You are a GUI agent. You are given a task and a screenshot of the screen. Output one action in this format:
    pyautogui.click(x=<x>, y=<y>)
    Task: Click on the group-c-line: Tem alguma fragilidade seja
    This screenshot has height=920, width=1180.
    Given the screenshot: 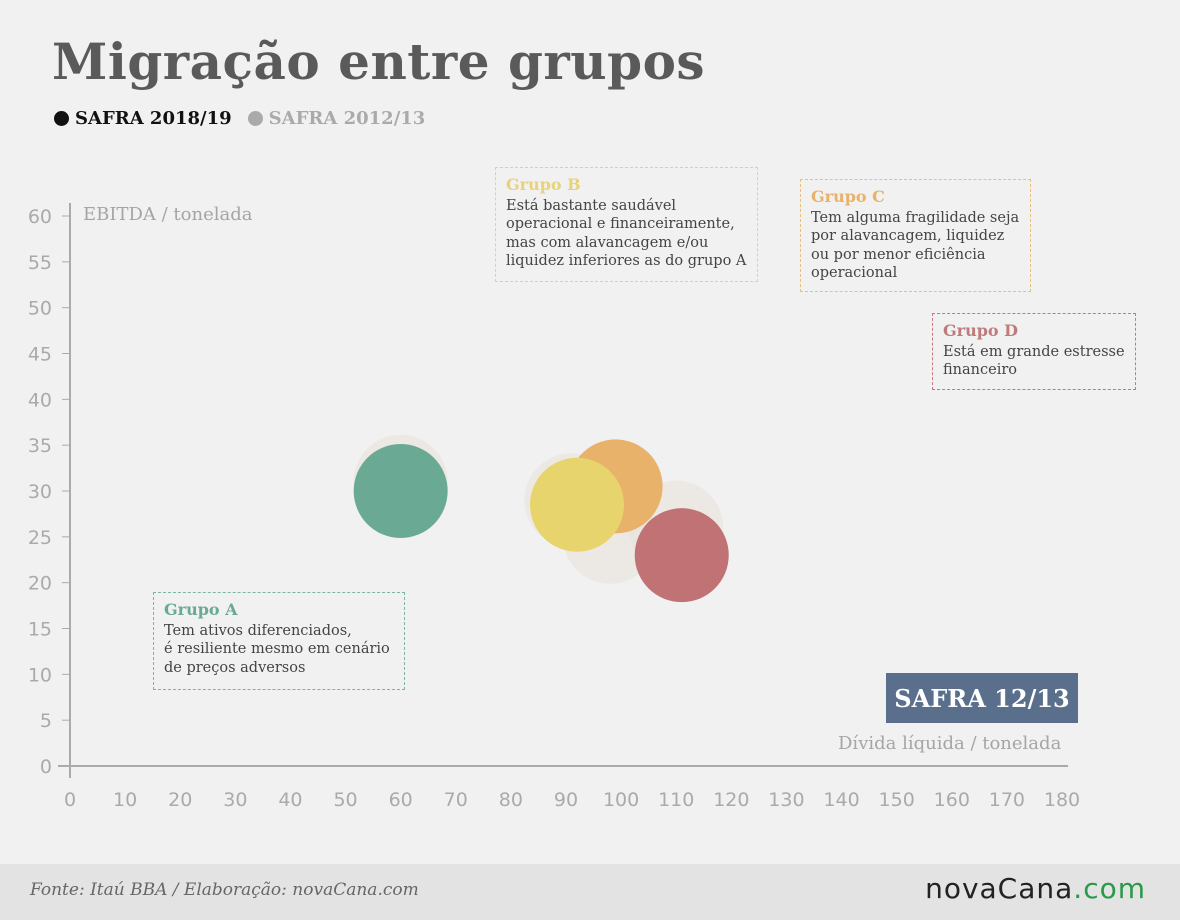 What is the action you would take?
    pyautogui.click(x=915, y=217)
    